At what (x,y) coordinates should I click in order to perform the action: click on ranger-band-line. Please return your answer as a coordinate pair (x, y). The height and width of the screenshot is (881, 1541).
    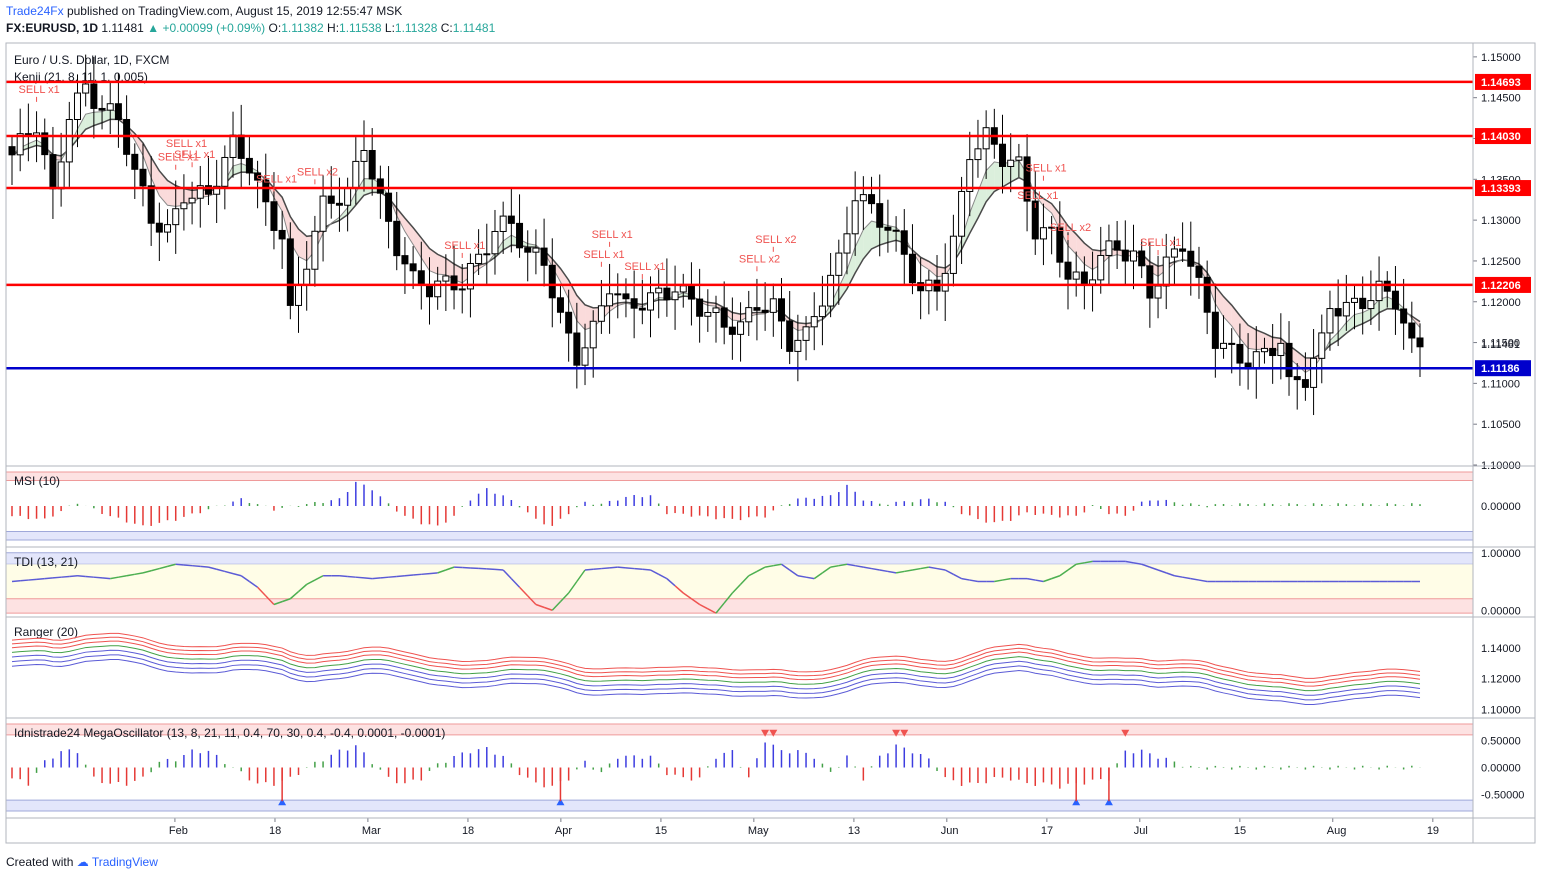
    Looking at the image, I should click on (716, 677).